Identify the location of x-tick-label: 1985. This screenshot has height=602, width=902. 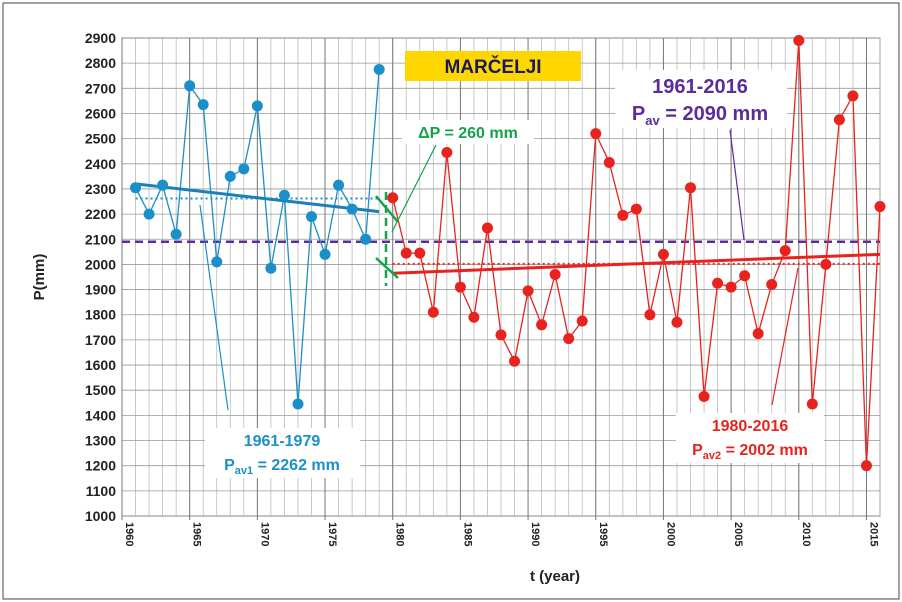
(467, 534).